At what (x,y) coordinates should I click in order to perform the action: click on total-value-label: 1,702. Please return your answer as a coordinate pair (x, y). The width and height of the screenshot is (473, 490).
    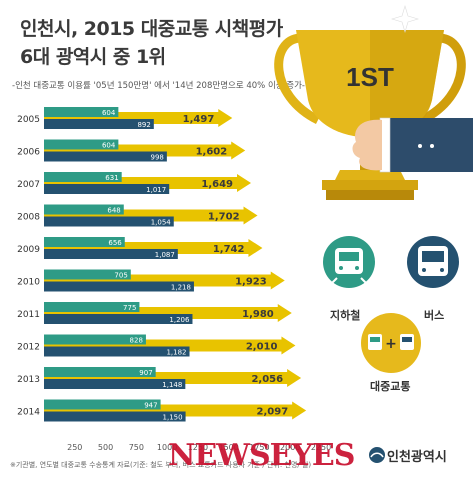
    Looking at the image, I should click on (224, 217).